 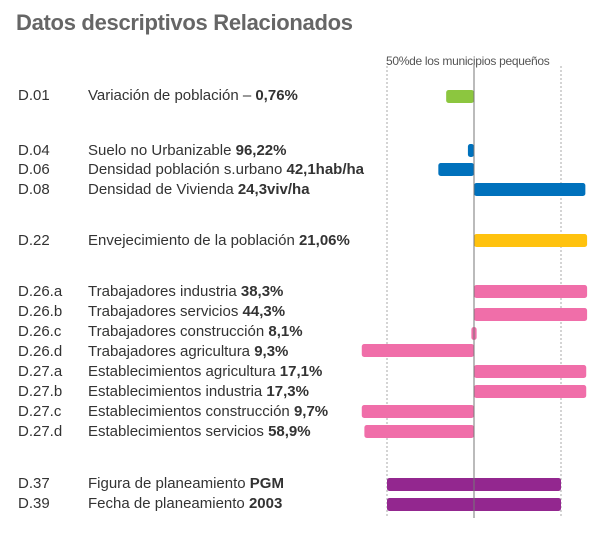 What do you see at coordinates (193, 240) in the screenshot?
I see `indicator-label-text: Envejecimiento de la población` at bounding box center [193, 240].